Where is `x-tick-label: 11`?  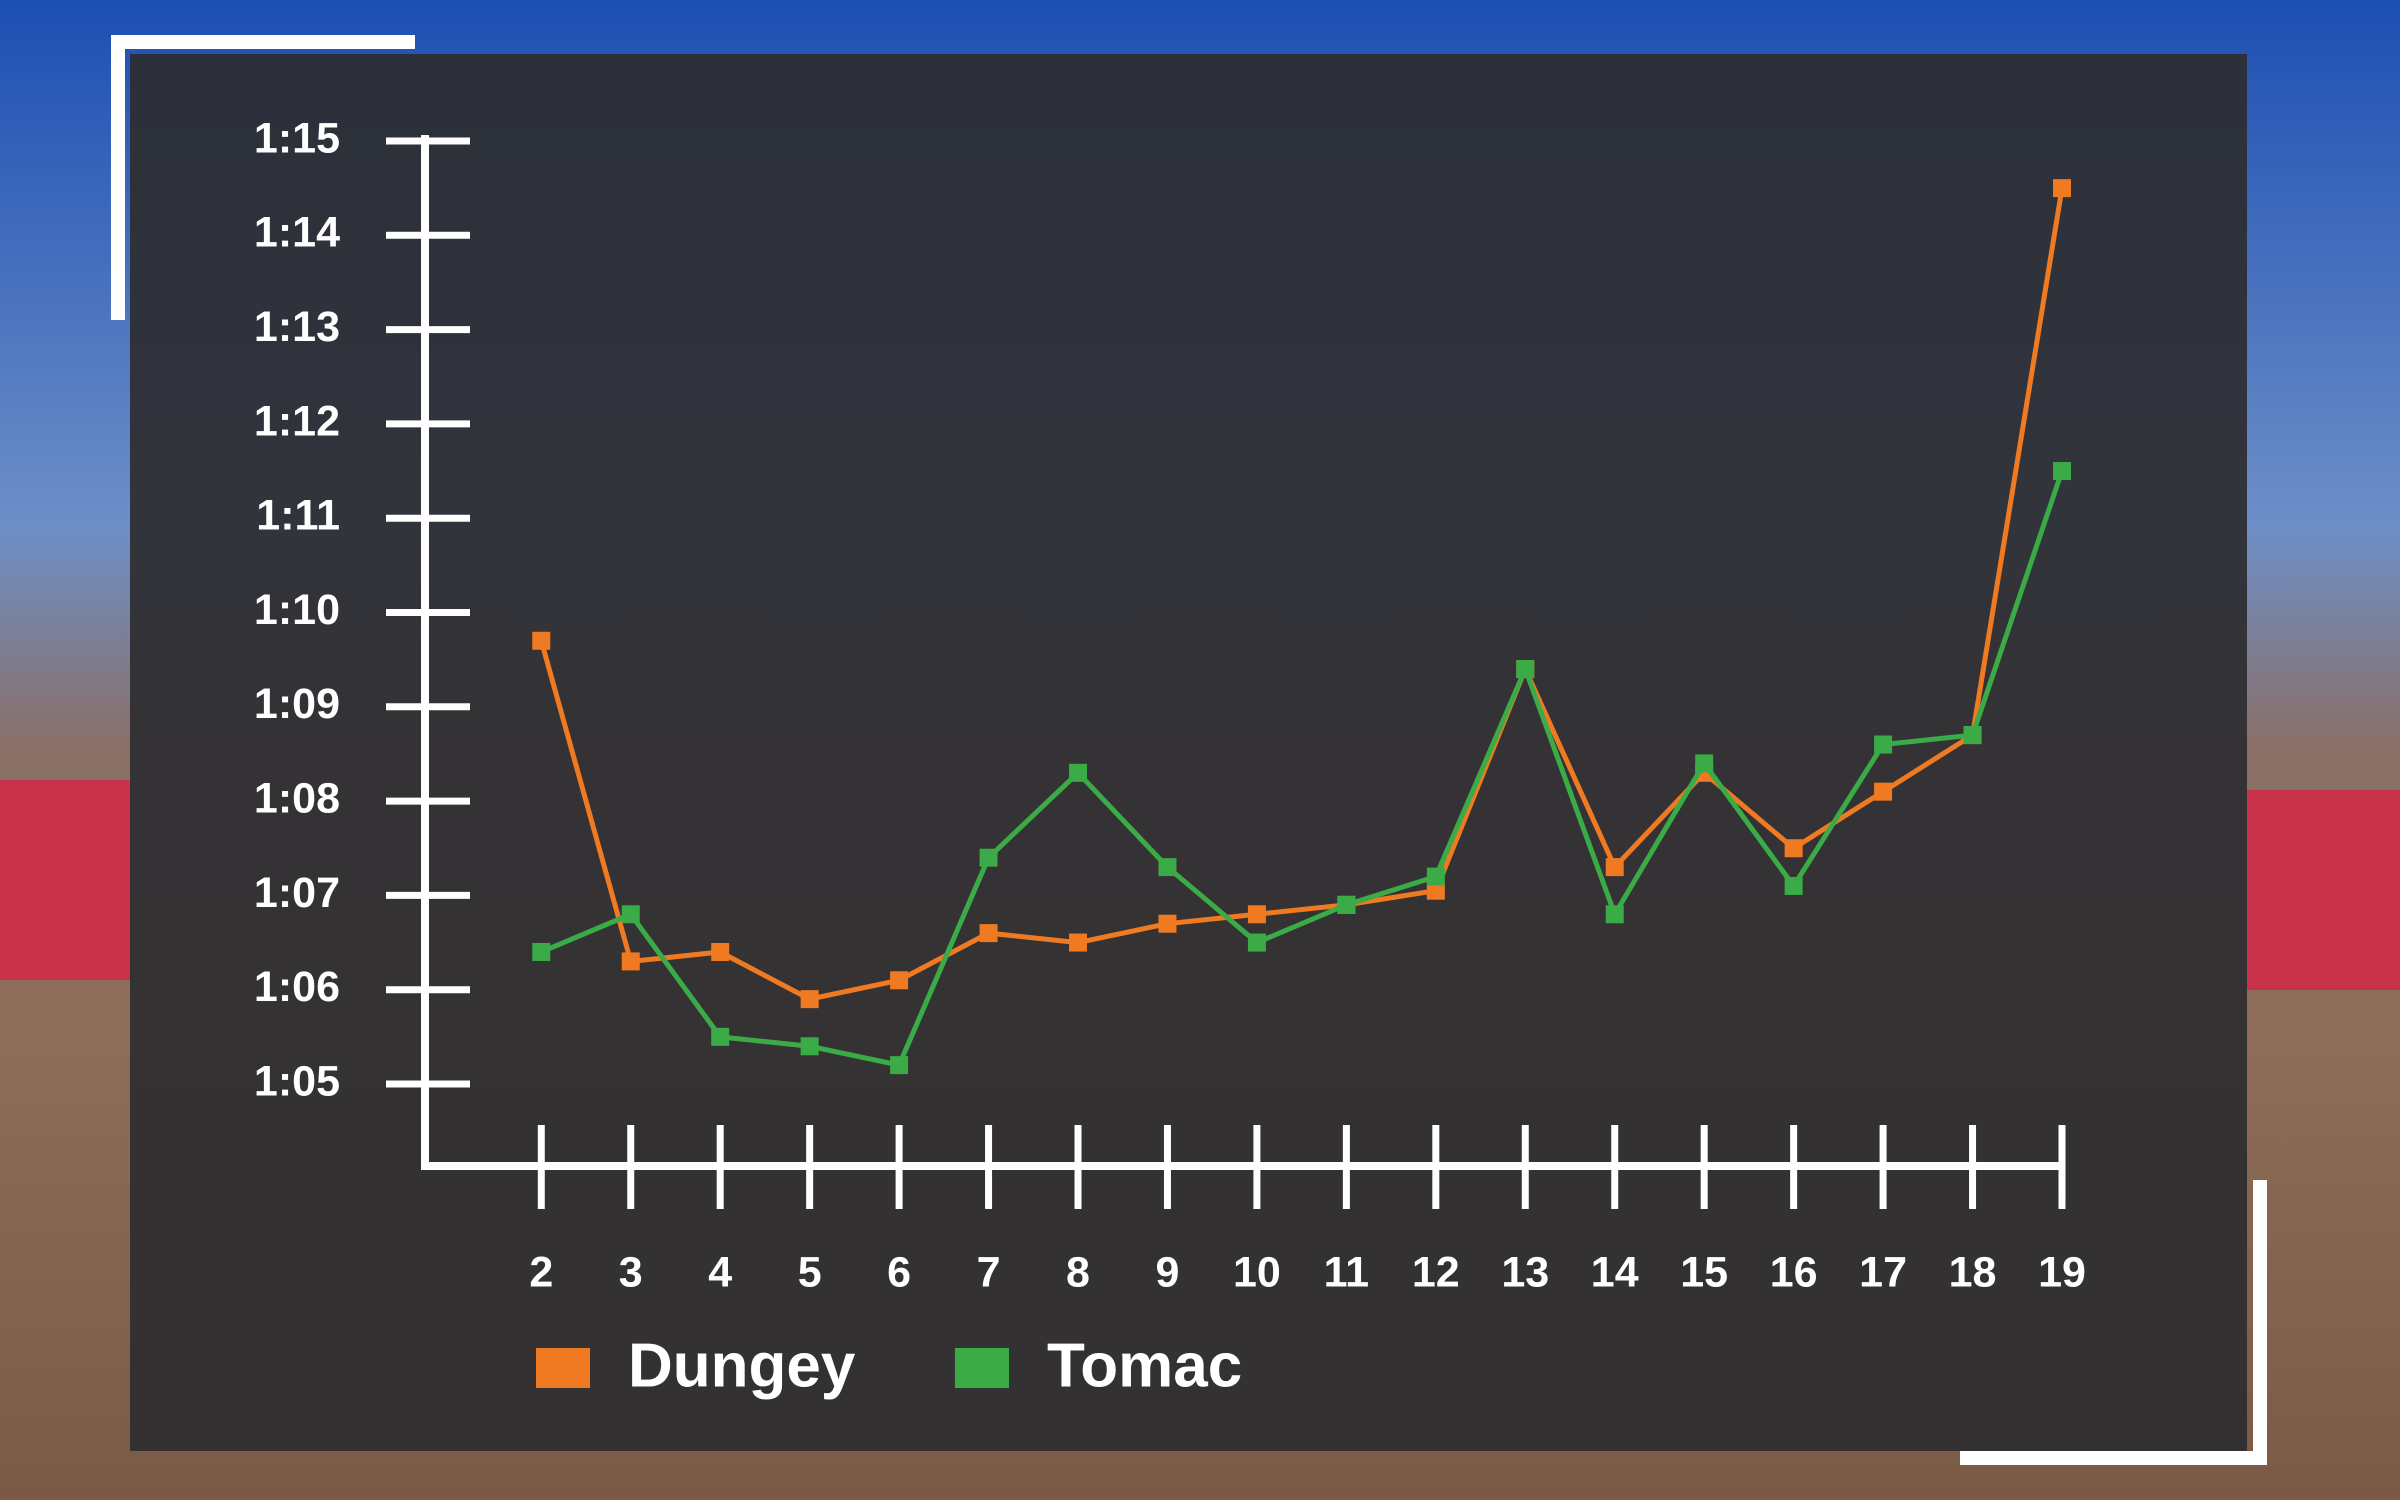 x-tick-label: 11 is located at coordinates (1346, 1272).